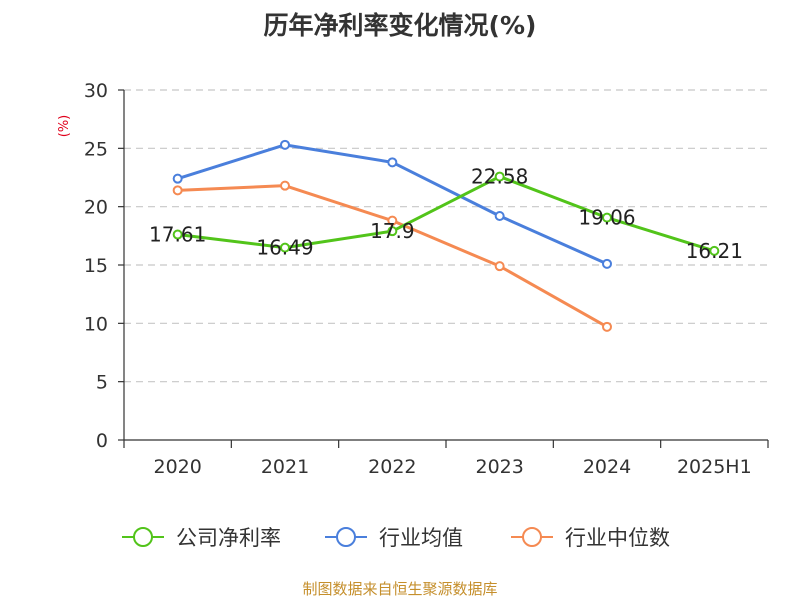 Image resolution: width=800 pixels, height=600 pixels. I want to click on y-tick-label: 25, so click(96, 149).